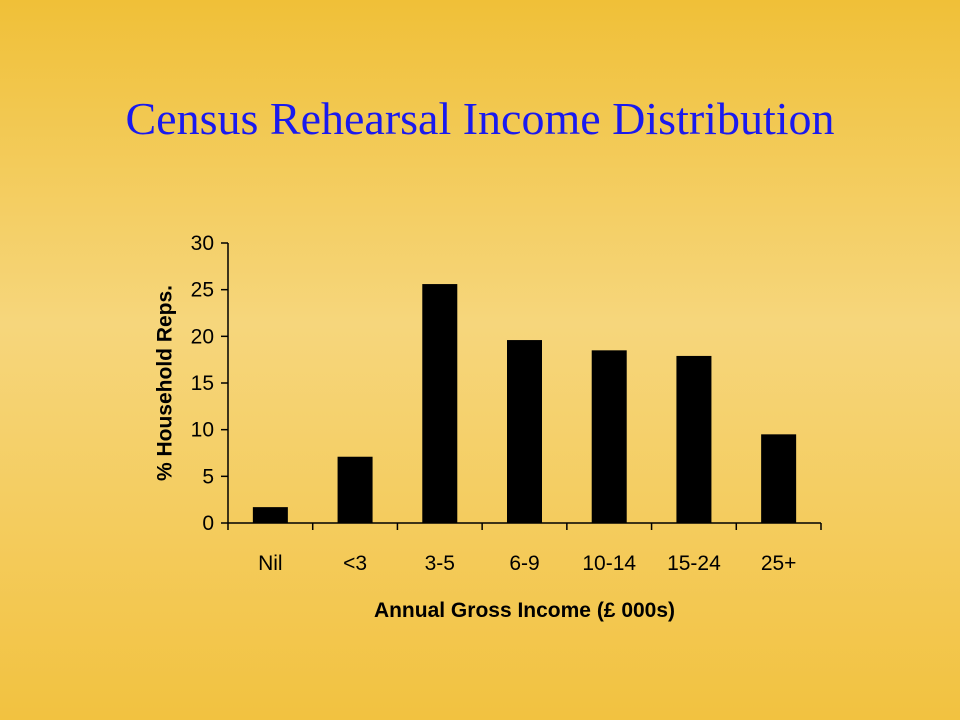 This screenshot has height=720, width=960. I want to click on x-tick-label: 25+, so click(779, 563).